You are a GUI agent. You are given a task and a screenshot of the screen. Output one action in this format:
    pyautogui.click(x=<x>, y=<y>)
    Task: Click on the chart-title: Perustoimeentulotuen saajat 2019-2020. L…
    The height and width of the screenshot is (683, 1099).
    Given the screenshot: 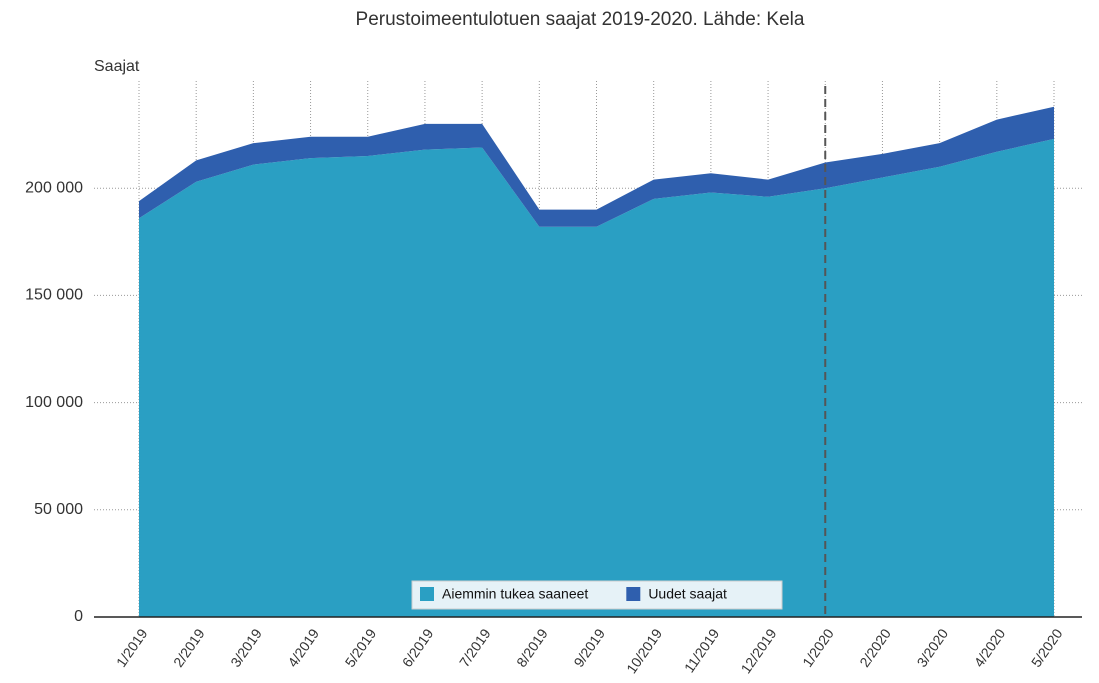 What is the action you would take?
    pyautogui.click(x=580, y=19)
    